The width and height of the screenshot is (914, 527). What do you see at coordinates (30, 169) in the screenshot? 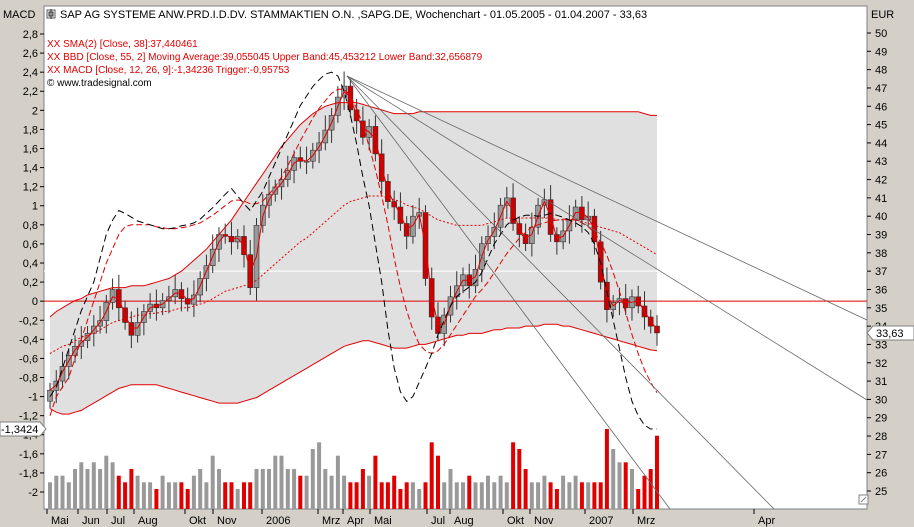
I see `left-tick-label: 1,4` at bounding box center [30, 169].